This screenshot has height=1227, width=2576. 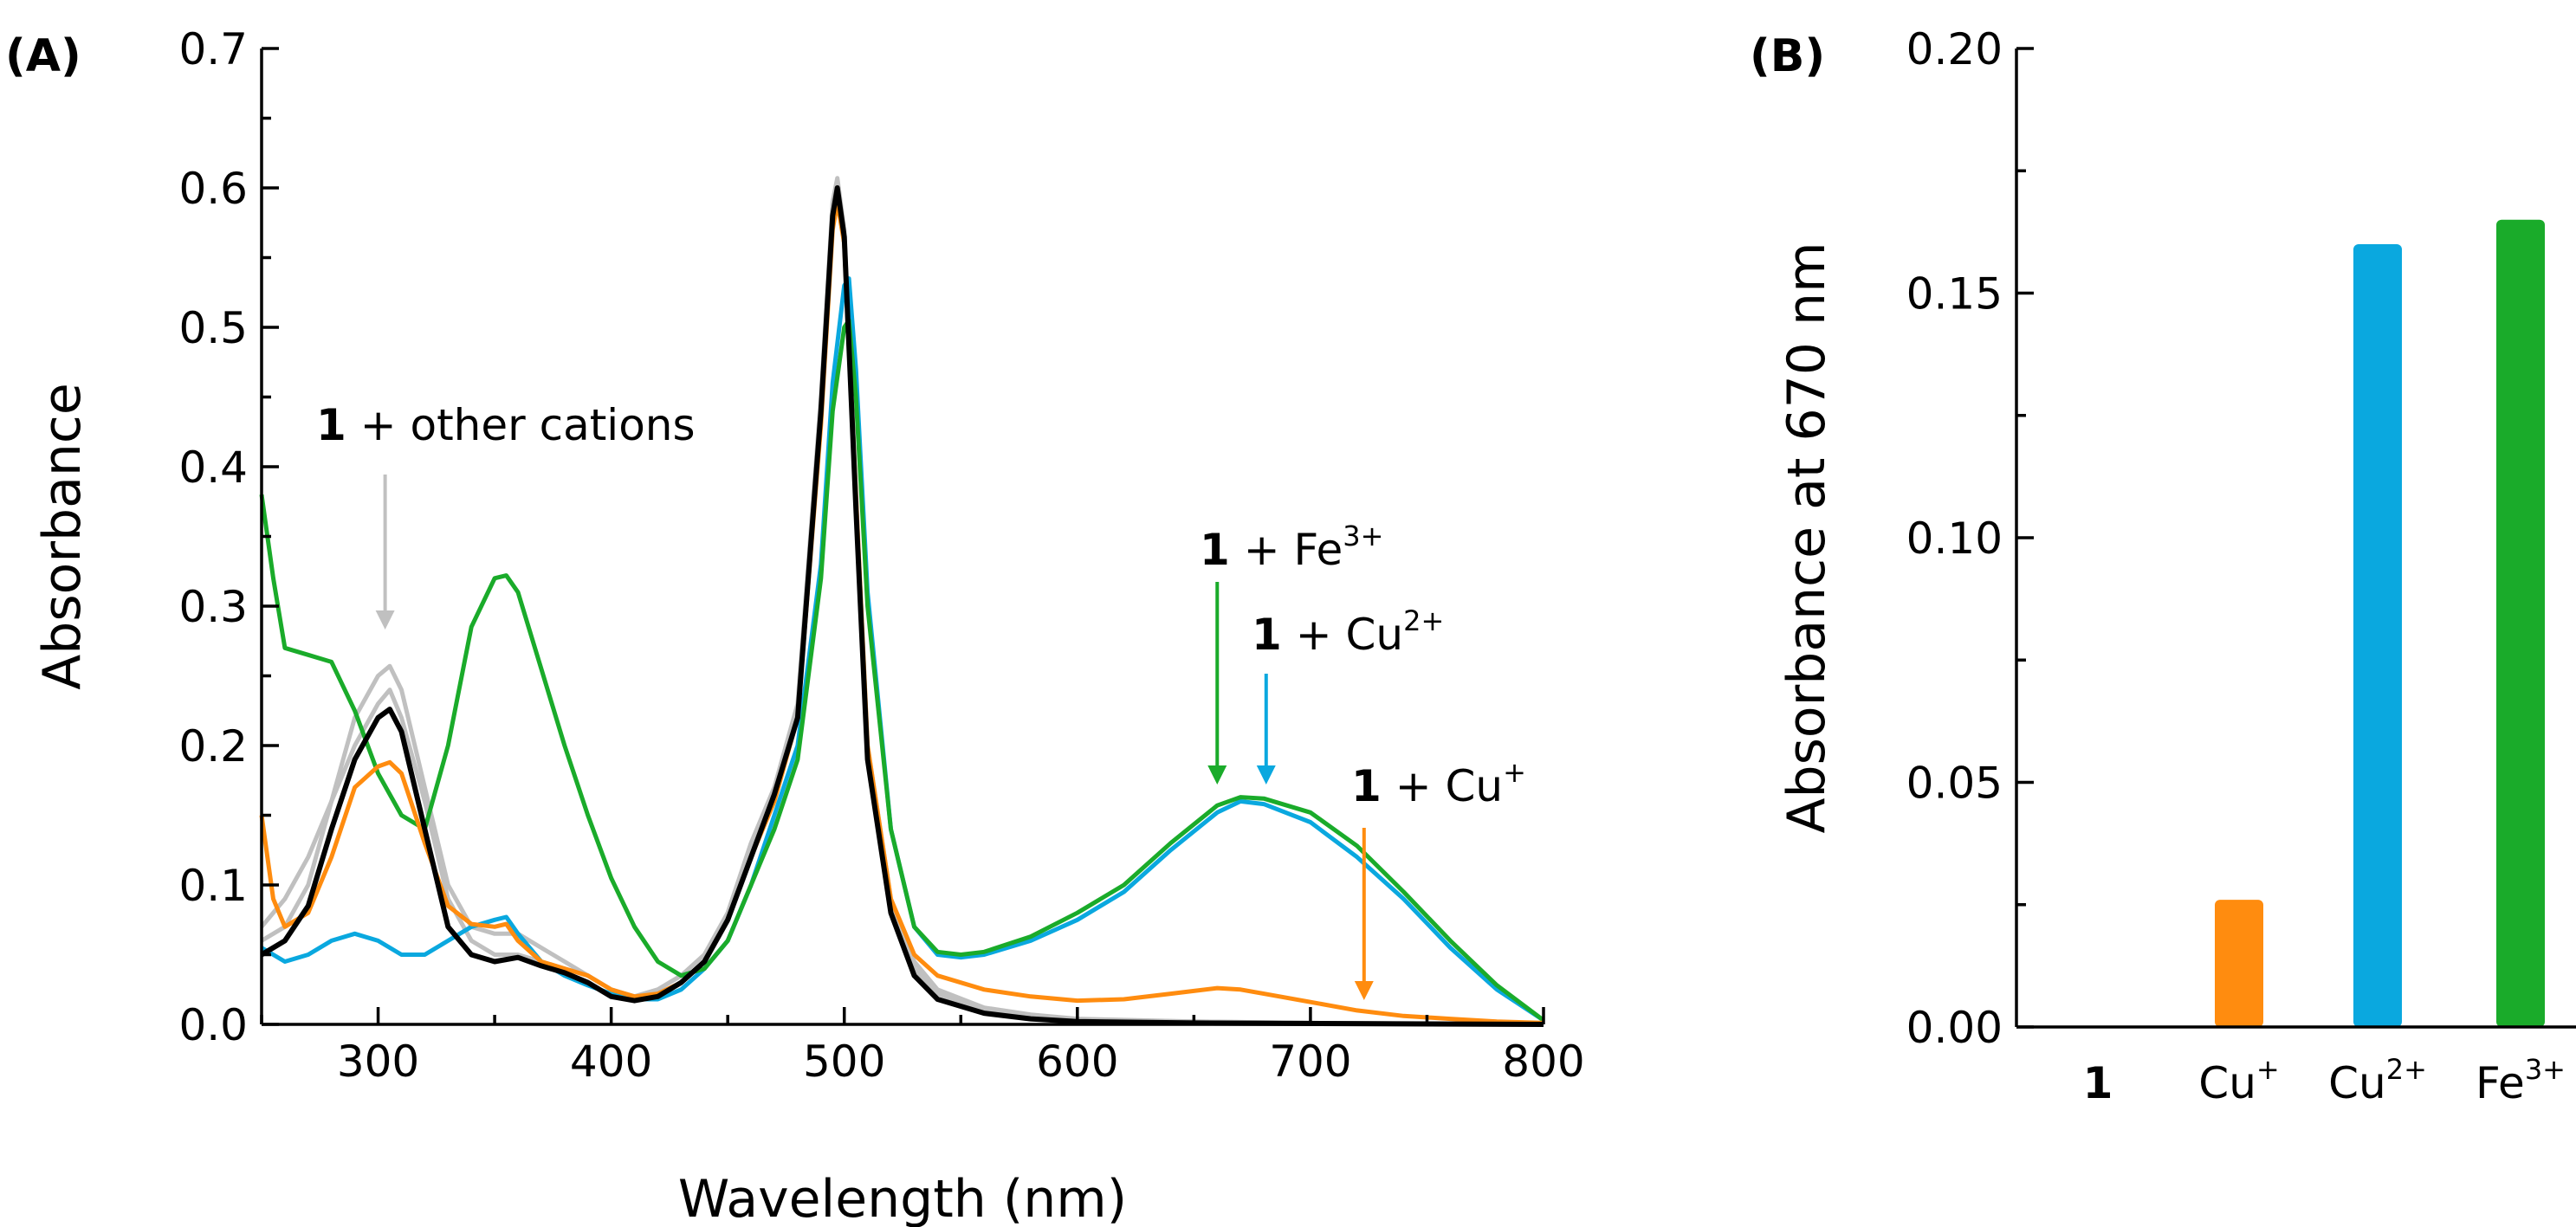 What do you see at coordinates (1954, 538) in the screenshot?
I see `b-y-tick-label: 0.10` at bounding box center [1954, 538].